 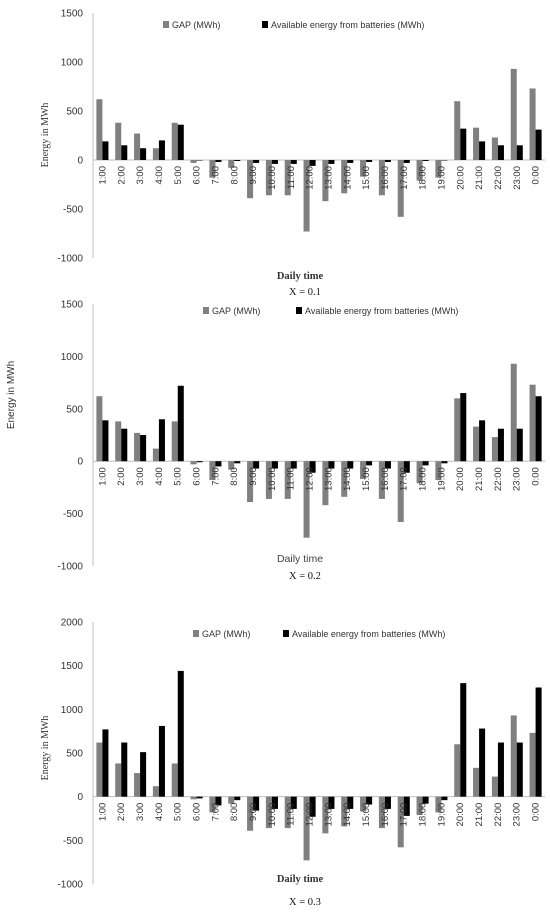 What do you see at coordinates (536, 476) in the screenshot?
I see `x-tick-label: 0:00` at bounding box center [536, 476].